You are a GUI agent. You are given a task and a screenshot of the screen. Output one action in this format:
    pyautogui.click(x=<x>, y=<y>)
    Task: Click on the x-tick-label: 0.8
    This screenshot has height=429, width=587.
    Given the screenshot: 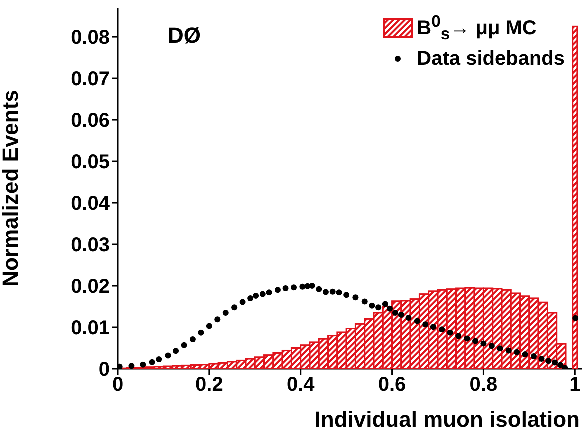 What is the action you would take?
    pyautogui.click(x=484, y=385)
    